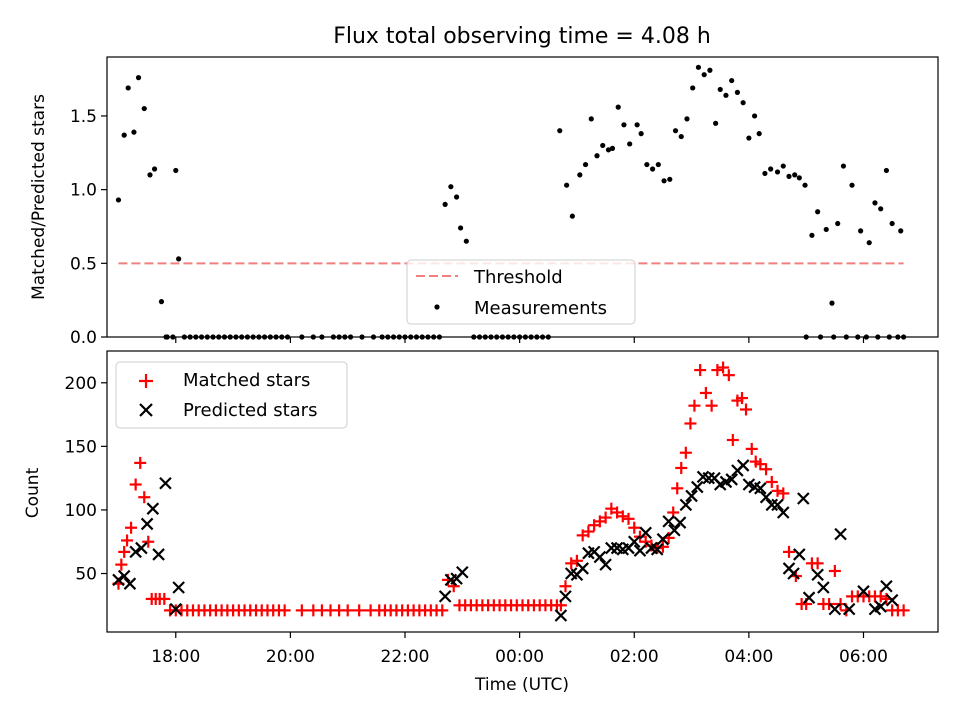 This screenshot has height=720, width=960. I want to click on y-tick-label: 1.0, so click(83, 191).